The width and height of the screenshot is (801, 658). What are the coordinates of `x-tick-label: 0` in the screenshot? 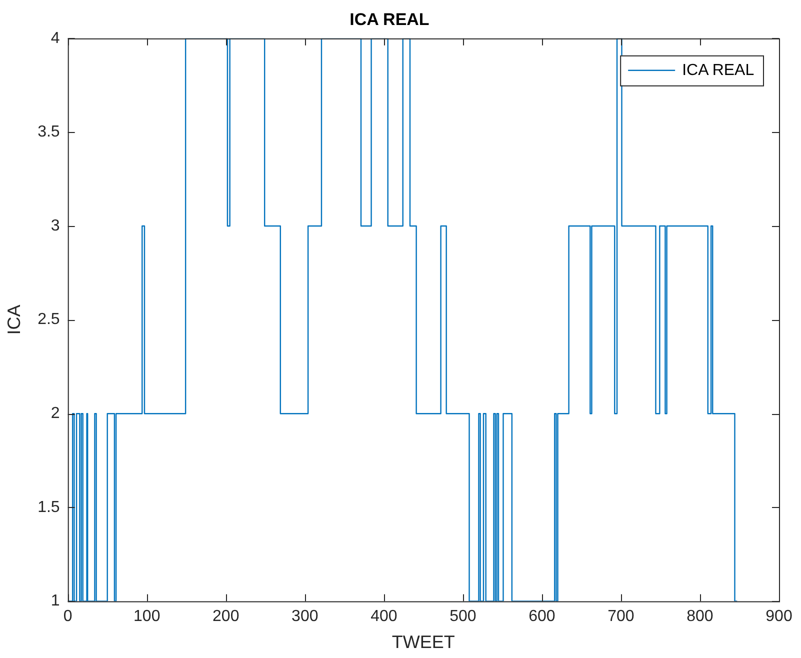 It's located at (67, 617).